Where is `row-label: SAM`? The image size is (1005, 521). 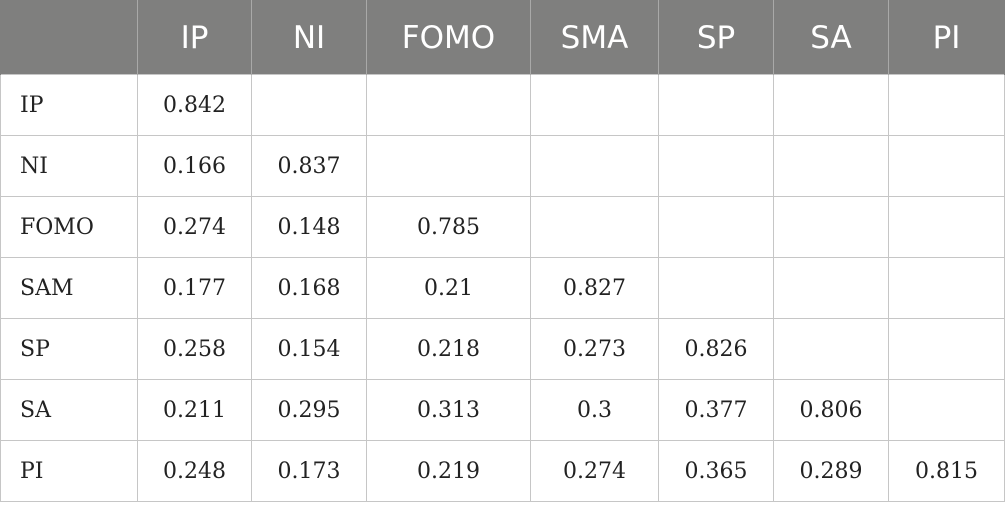 row-label: SAM is located at coordinates (69, 288).